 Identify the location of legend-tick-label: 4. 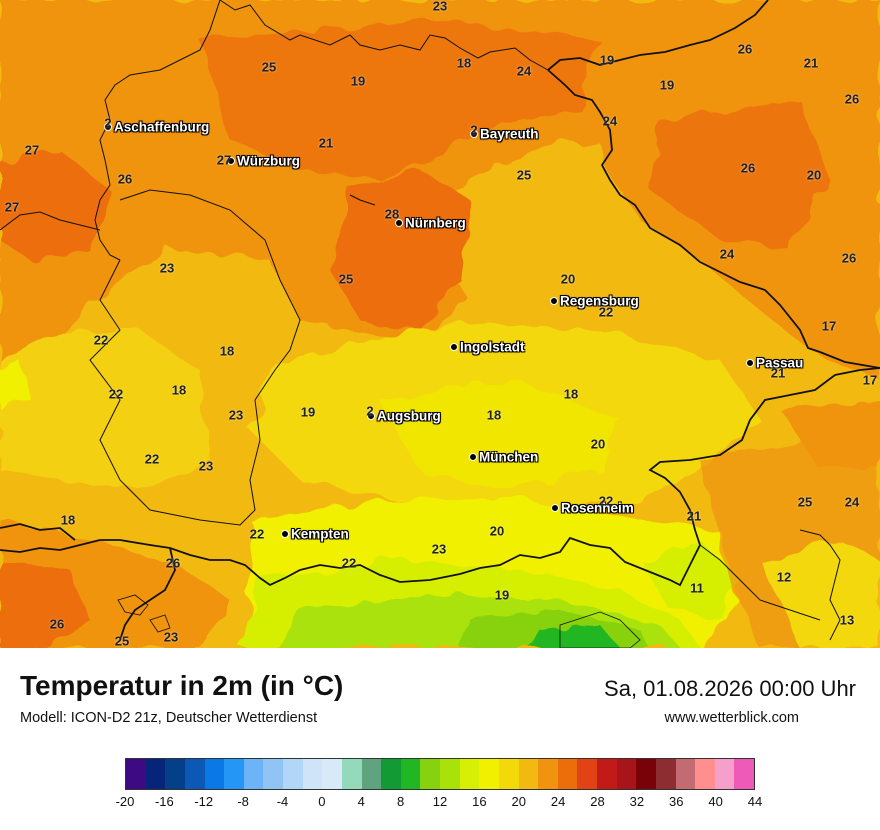
(361, 801).